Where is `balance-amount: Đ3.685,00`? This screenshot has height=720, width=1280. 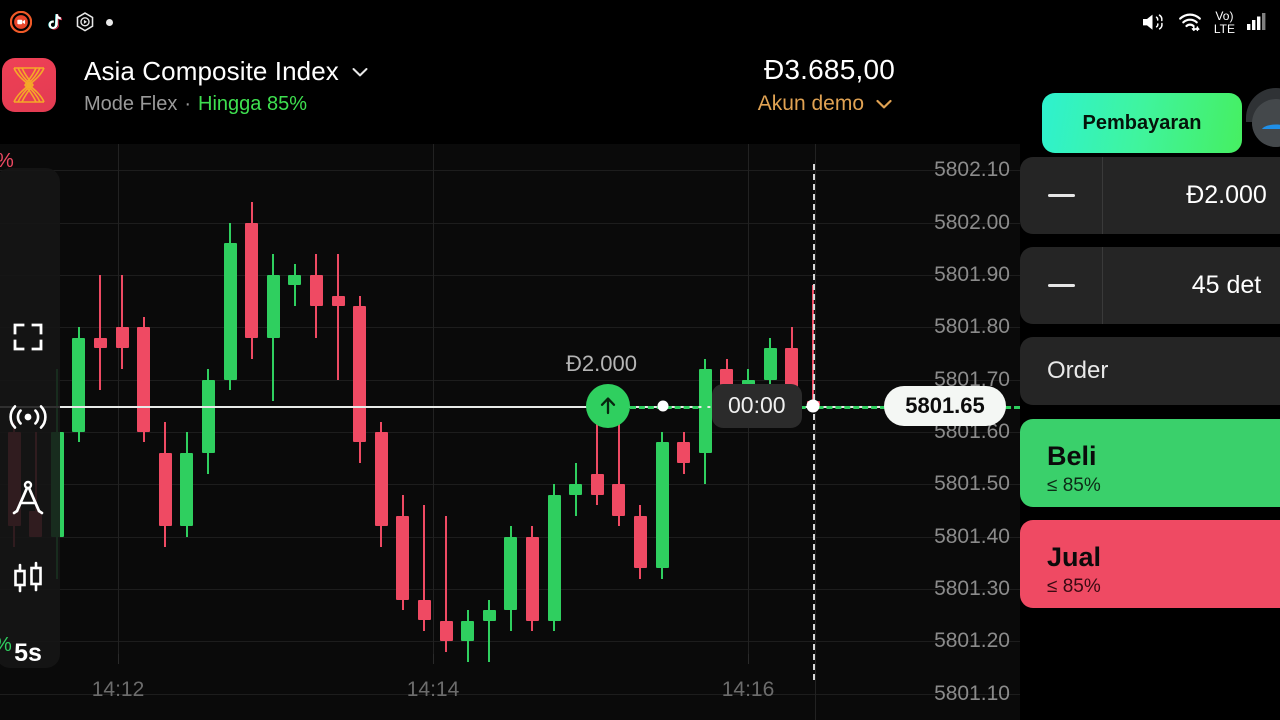 balance-amount: Đ3.685,00 is located at coordinates (829, 69).